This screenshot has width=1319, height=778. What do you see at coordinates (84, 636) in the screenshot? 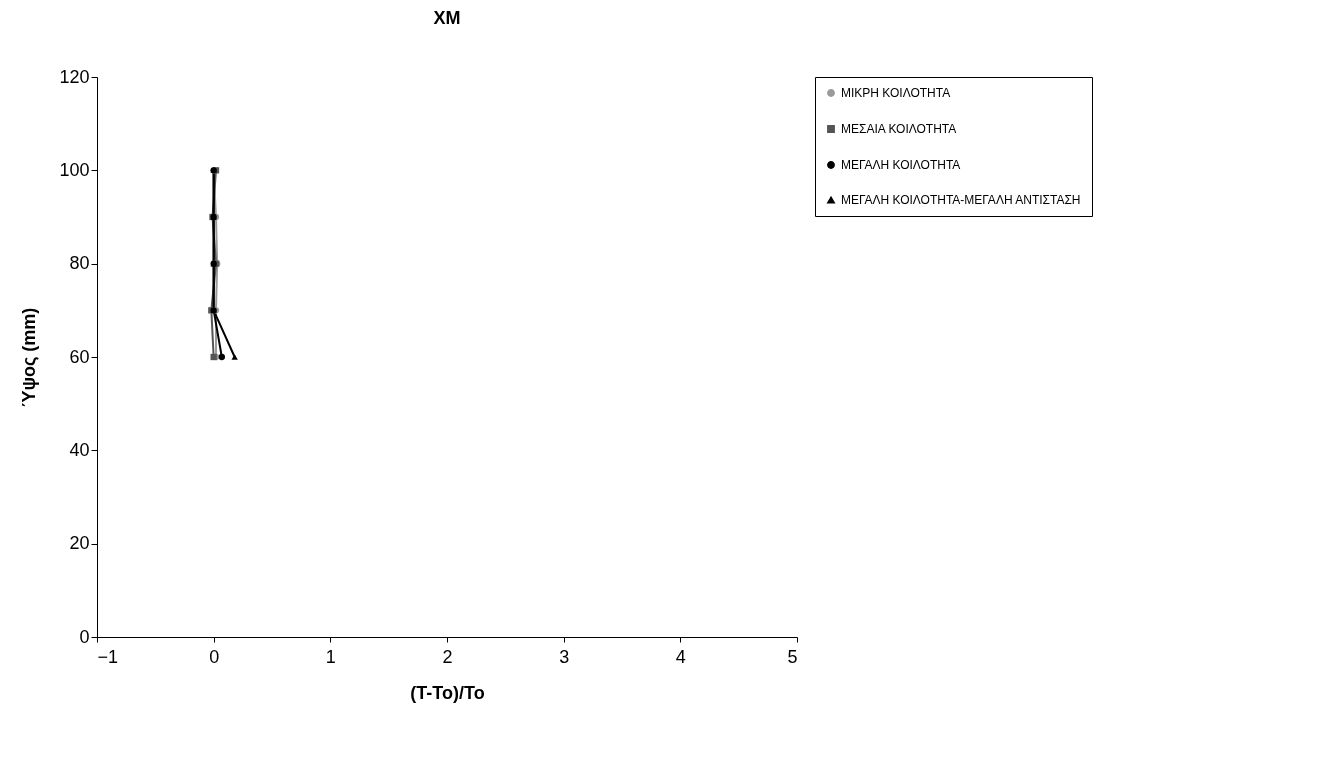
I see `y-tick-label: 0` at bounding box center [84, 636].